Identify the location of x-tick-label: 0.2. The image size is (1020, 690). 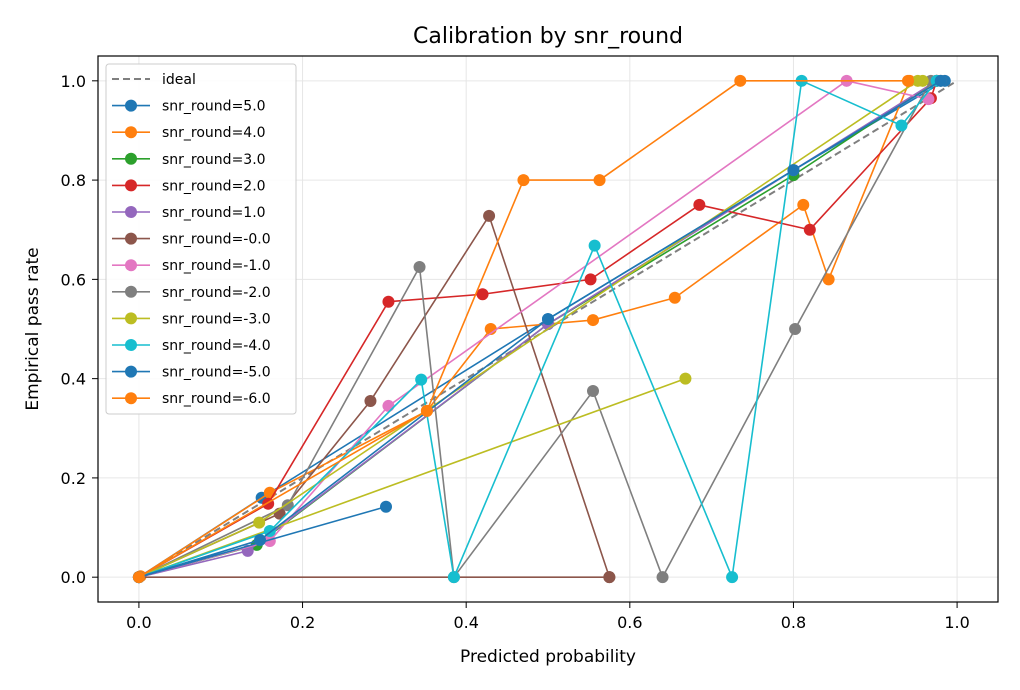
(302, 622).